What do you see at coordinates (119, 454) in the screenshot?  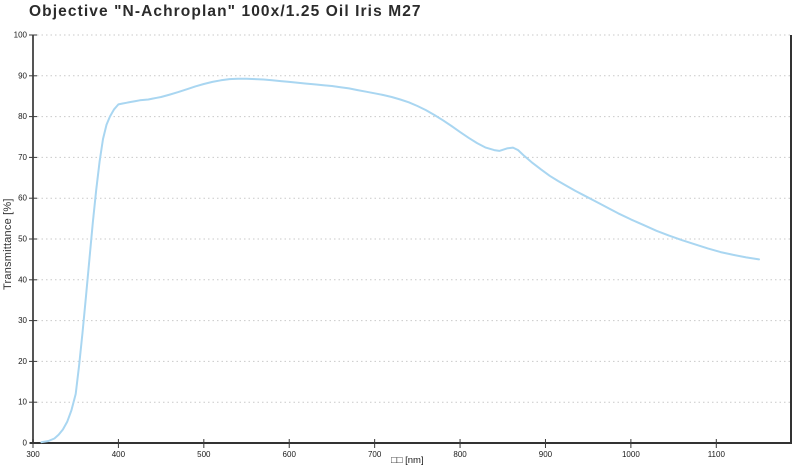 I see `x-tick-label: 400` at bounding box center [119, 454].